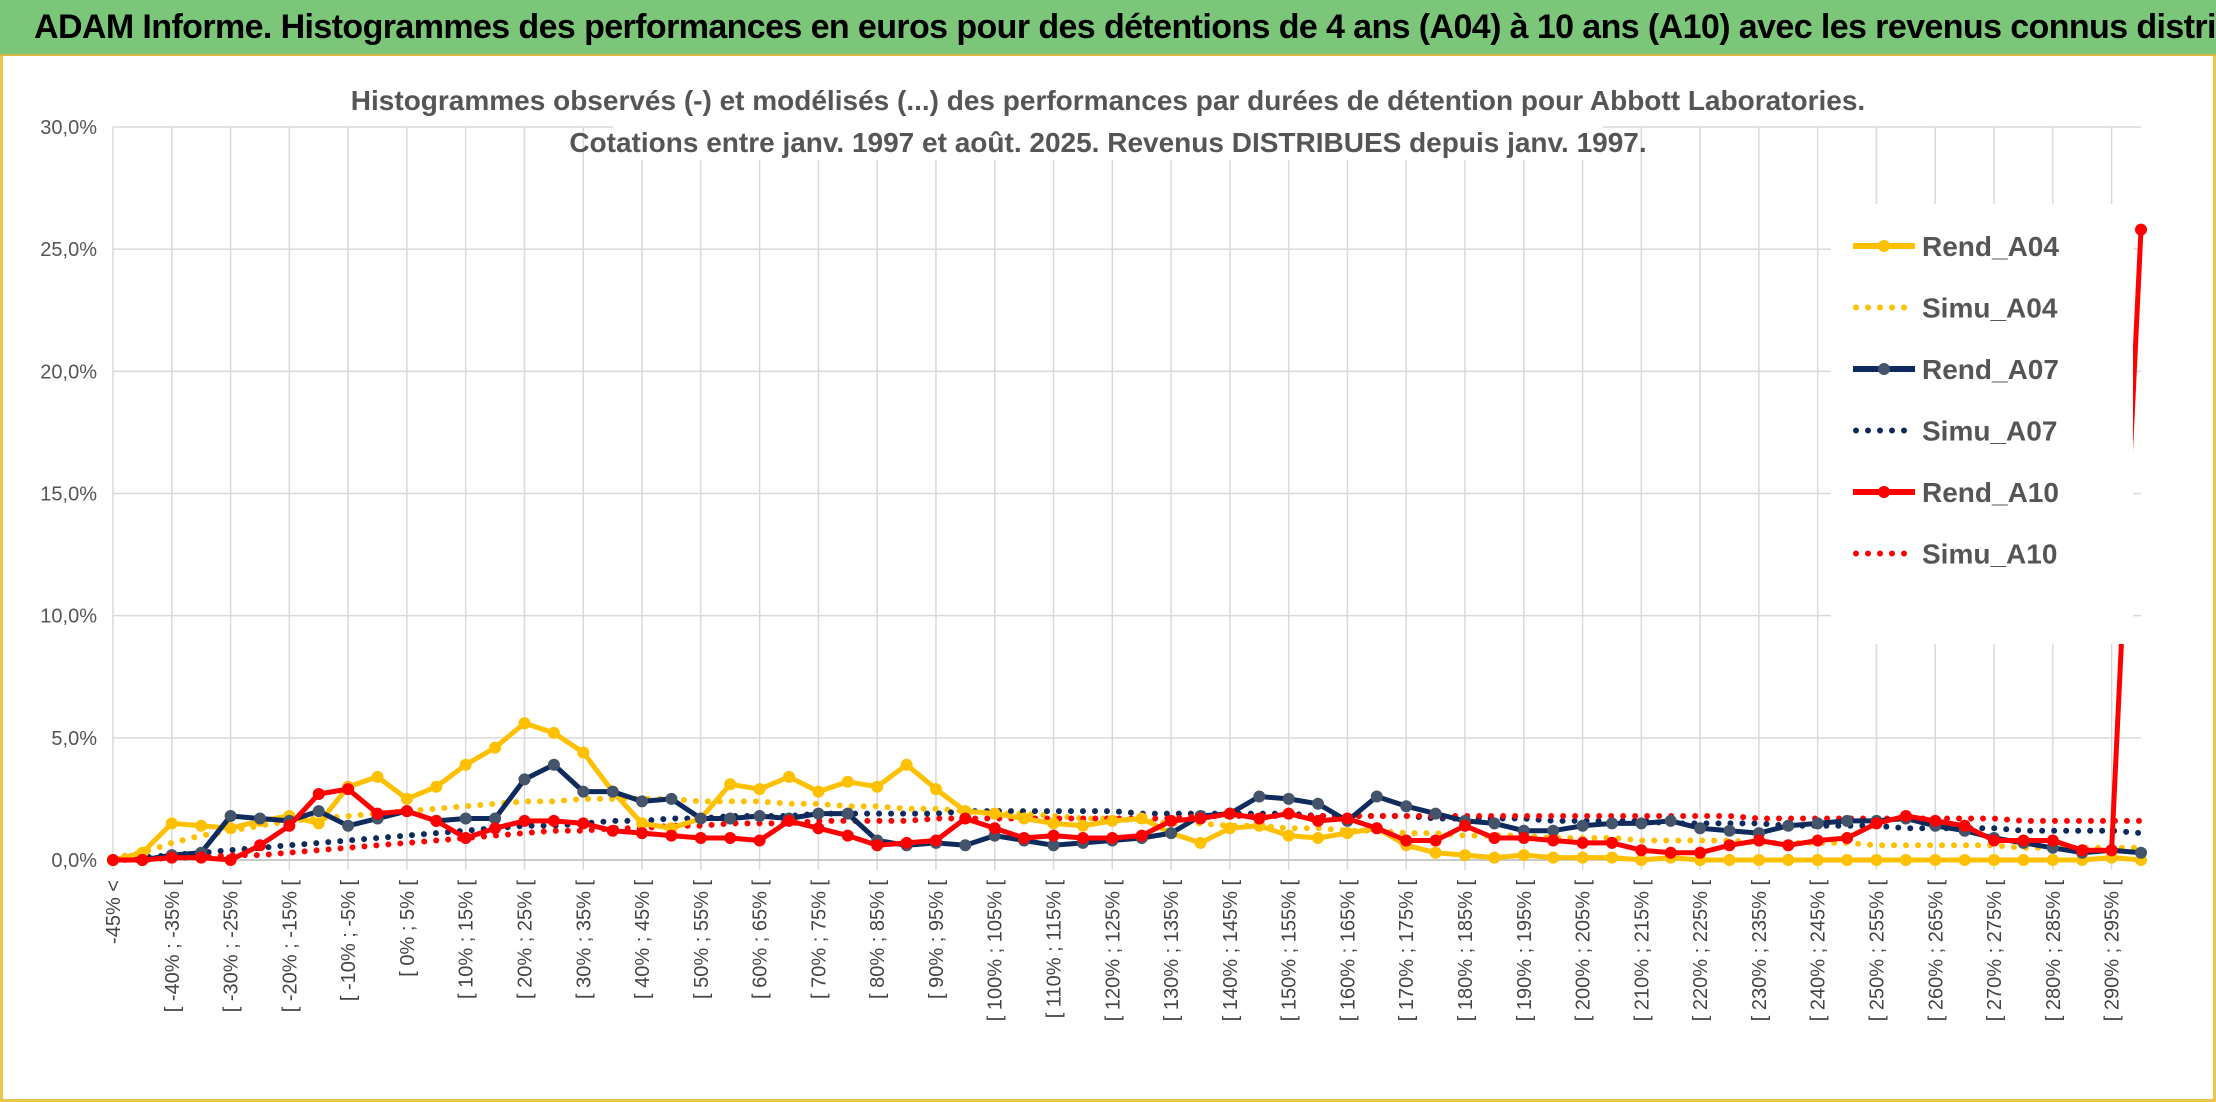 The width and height of the screenshot is (2216, 1102). I want to click on title-background, so click(1108, 99).